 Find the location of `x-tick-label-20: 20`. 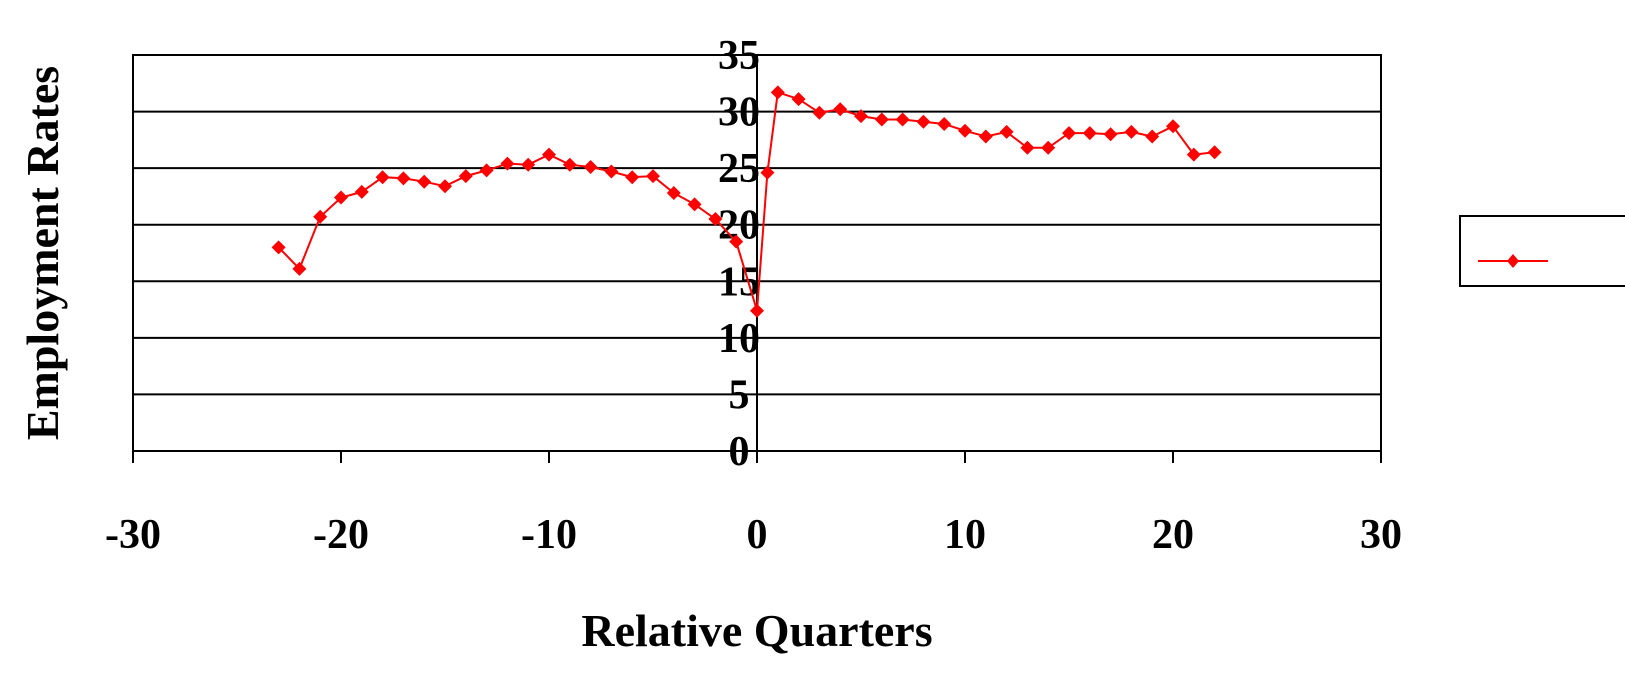

x-tick-label-20: 20 is located at coordinates (1173, 535).